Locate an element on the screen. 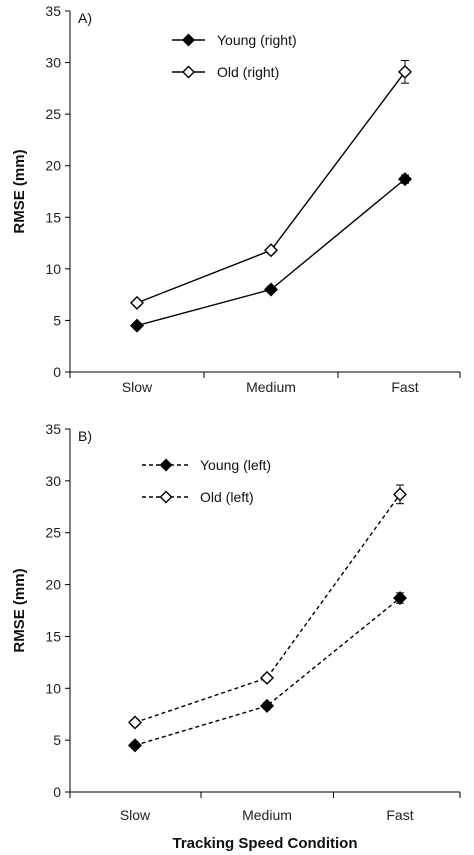 The image size is (474, 855). legend-label: Young (right) is located at coordinates (257, 40).